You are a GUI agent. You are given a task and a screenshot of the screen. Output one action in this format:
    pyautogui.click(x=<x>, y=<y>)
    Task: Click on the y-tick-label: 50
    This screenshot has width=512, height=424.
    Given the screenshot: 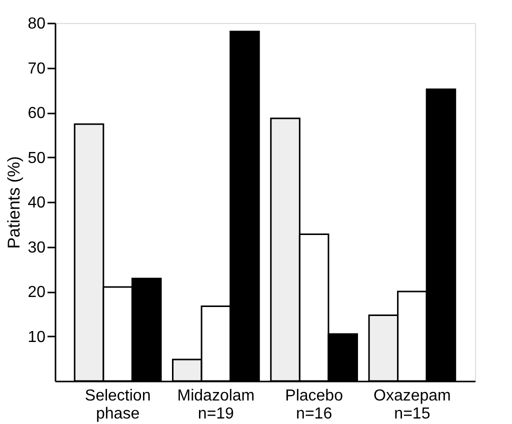 What is the action you would take?
    pyautogui.click(x=37, y=158)
    